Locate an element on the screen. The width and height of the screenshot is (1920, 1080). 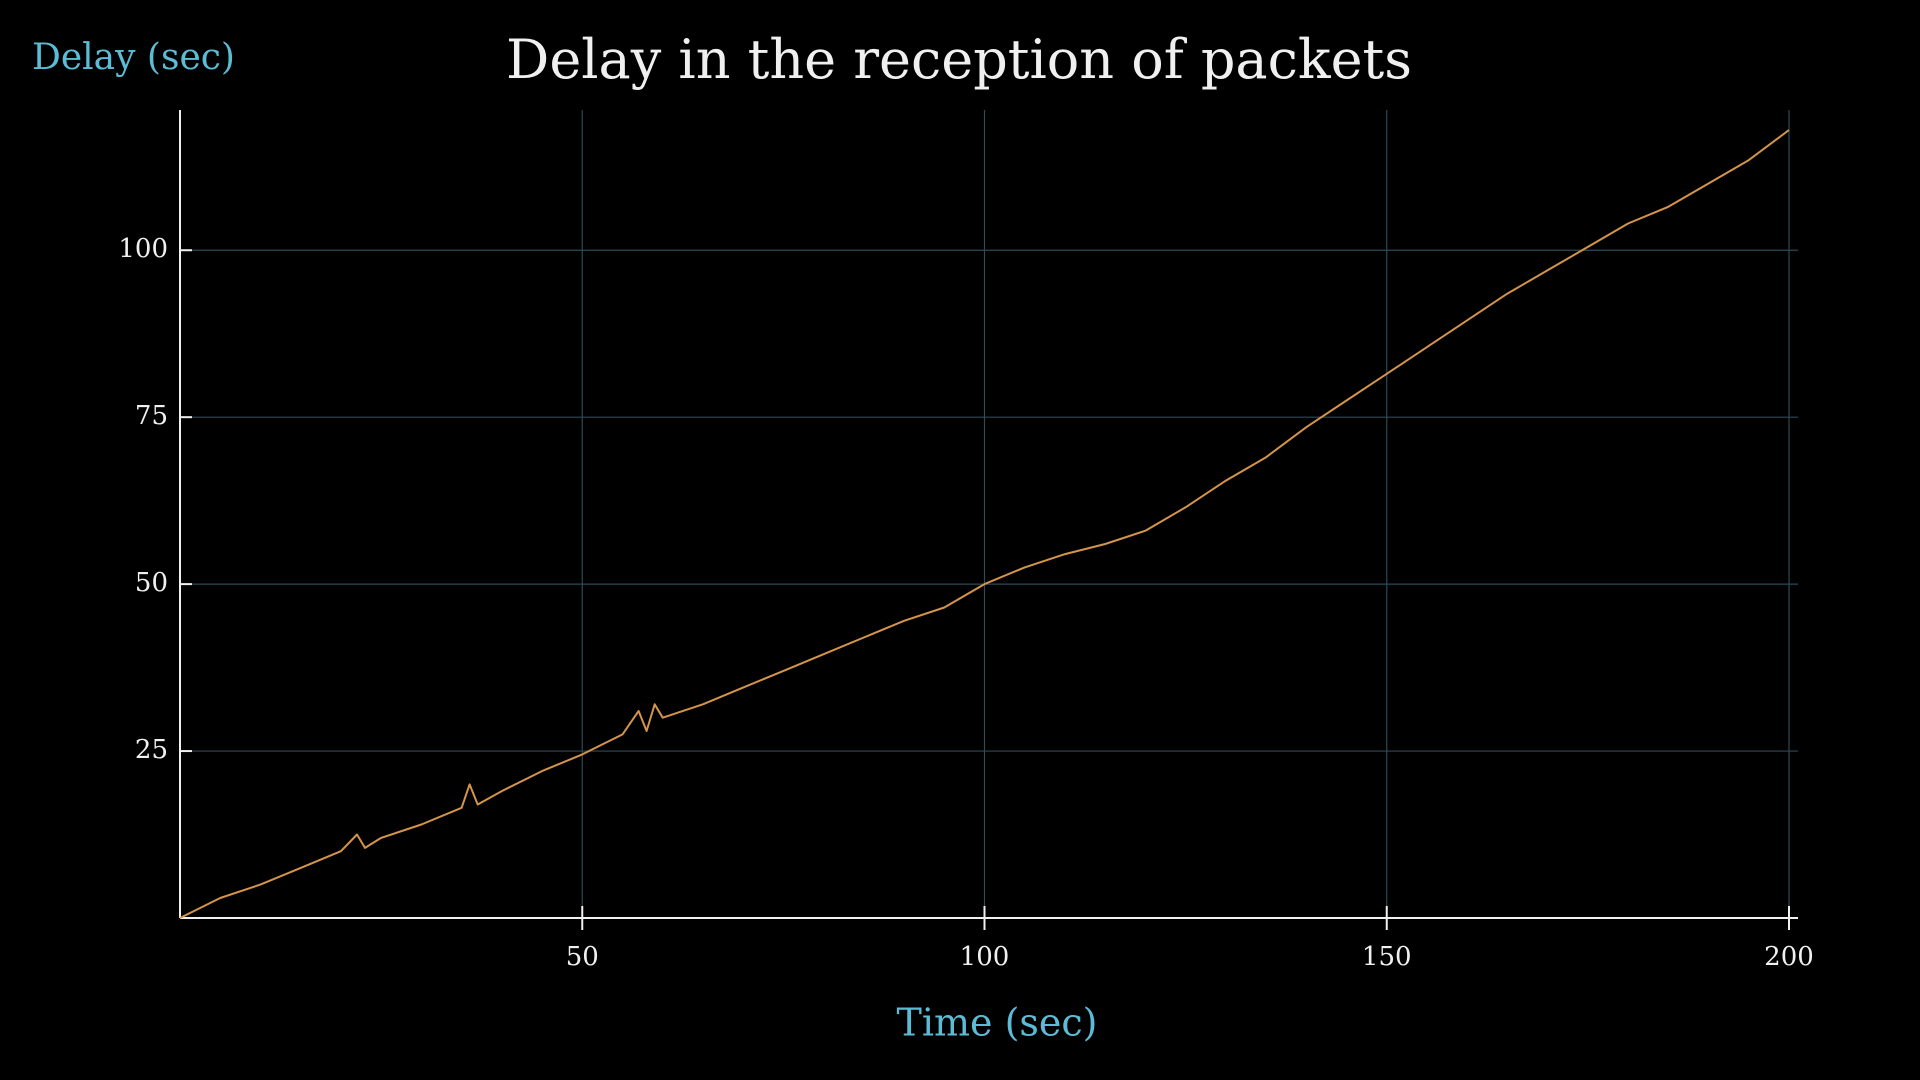
y-tick-label: 100 is located at coordinates (143, 249).